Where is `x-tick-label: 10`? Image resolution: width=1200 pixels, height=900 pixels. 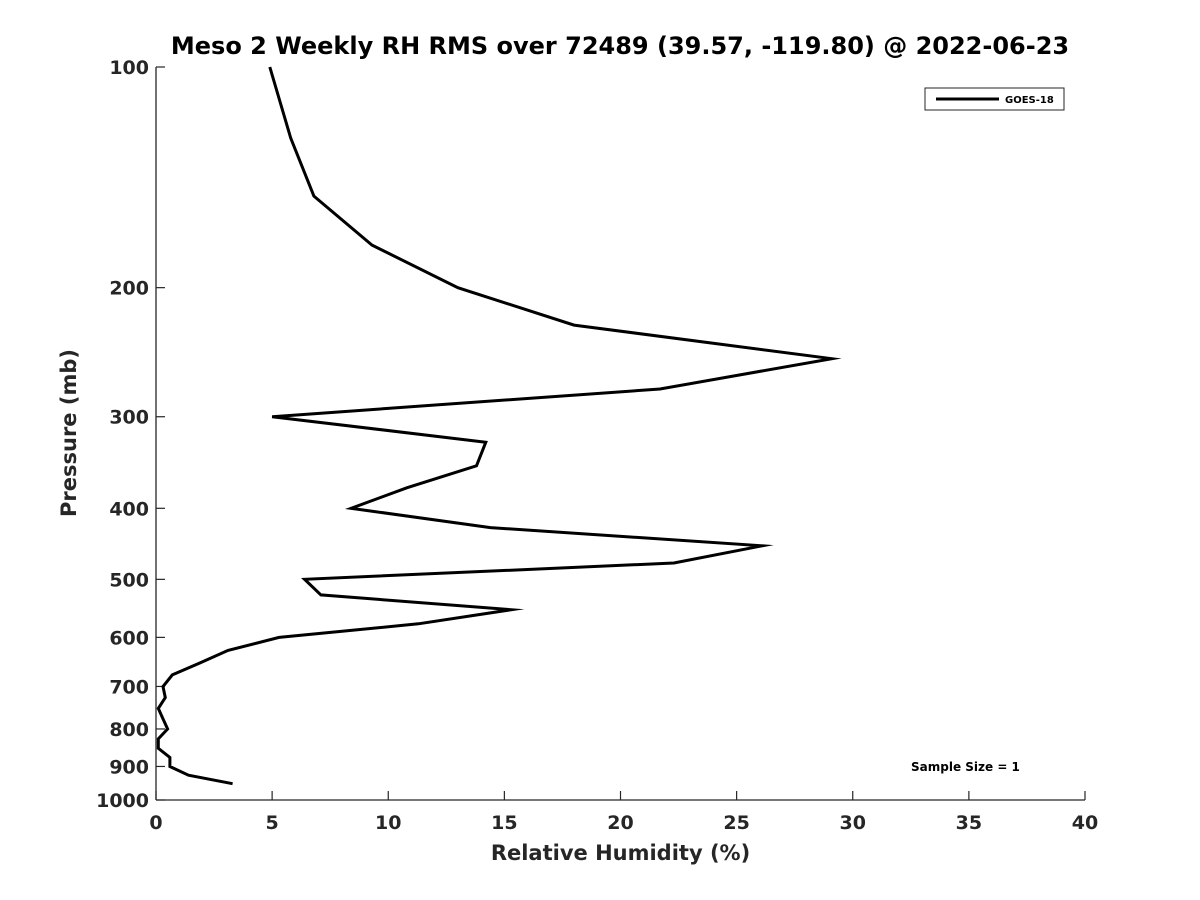
x-tick-label: 10 is located at coordinates (388, 823).